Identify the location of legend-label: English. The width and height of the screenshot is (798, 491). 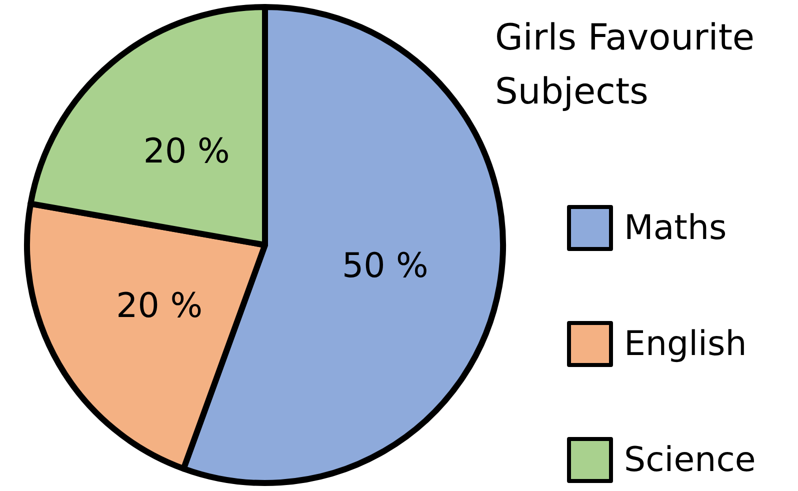
(685, 344).